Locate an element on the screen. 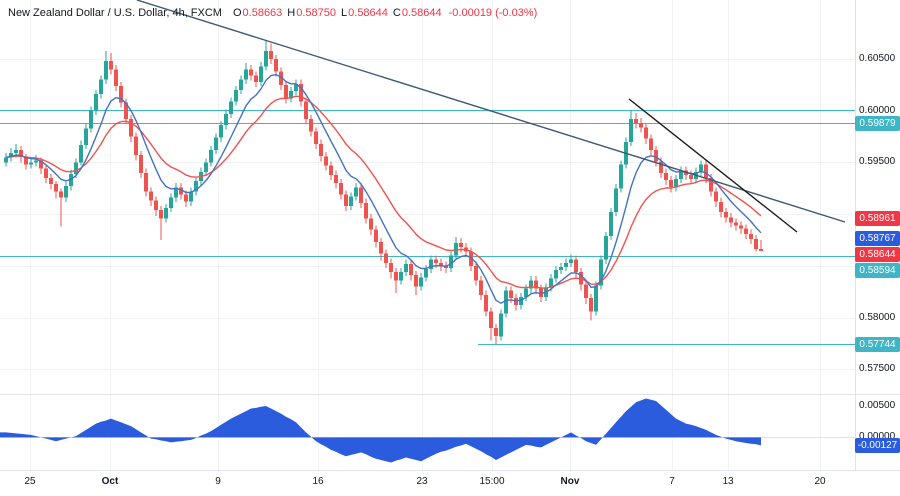  time-axis-label: Nov is located at coordinates (570, 481).